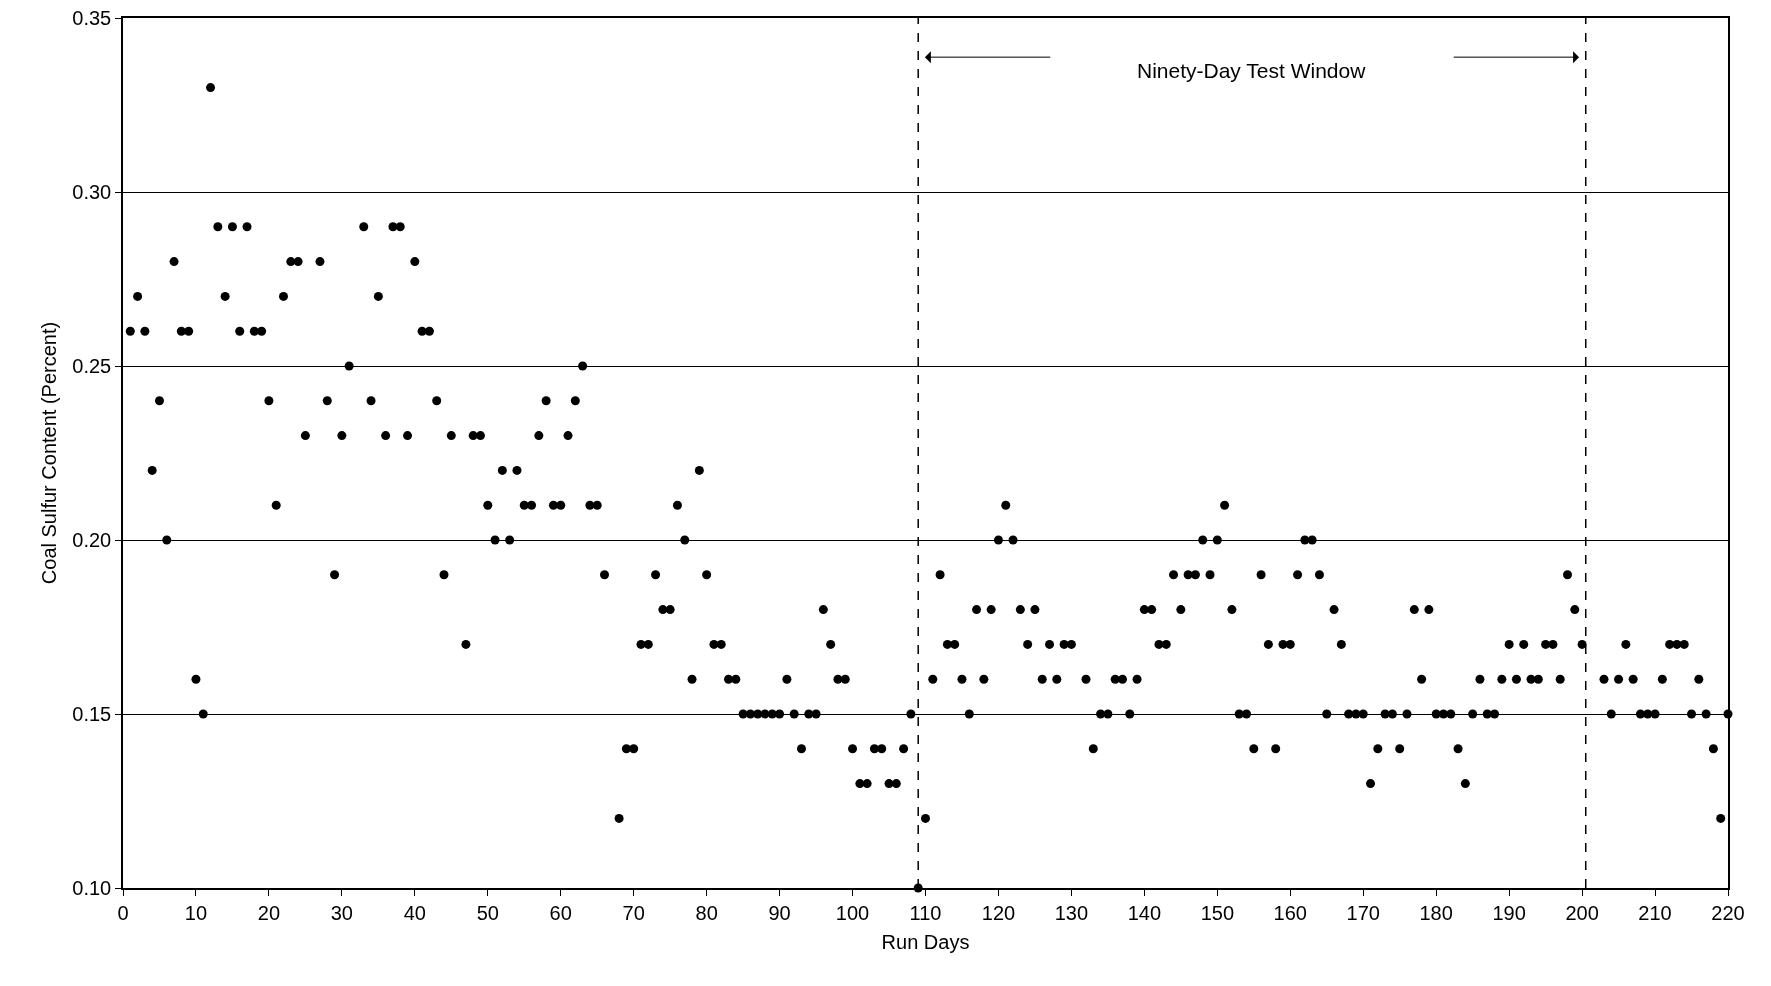 Image resolution: width=1771 pixels, height=986 pixels. What do you see at coordinates (1509, 912) in the screenshot?
I see `x-tick-label: 190` at bounding box center [1509, 912].